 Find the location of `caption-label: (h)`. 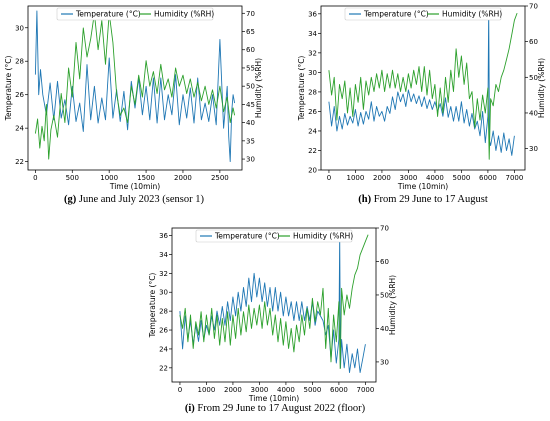

caption-label: (h) is located at coordinates (364, 199).